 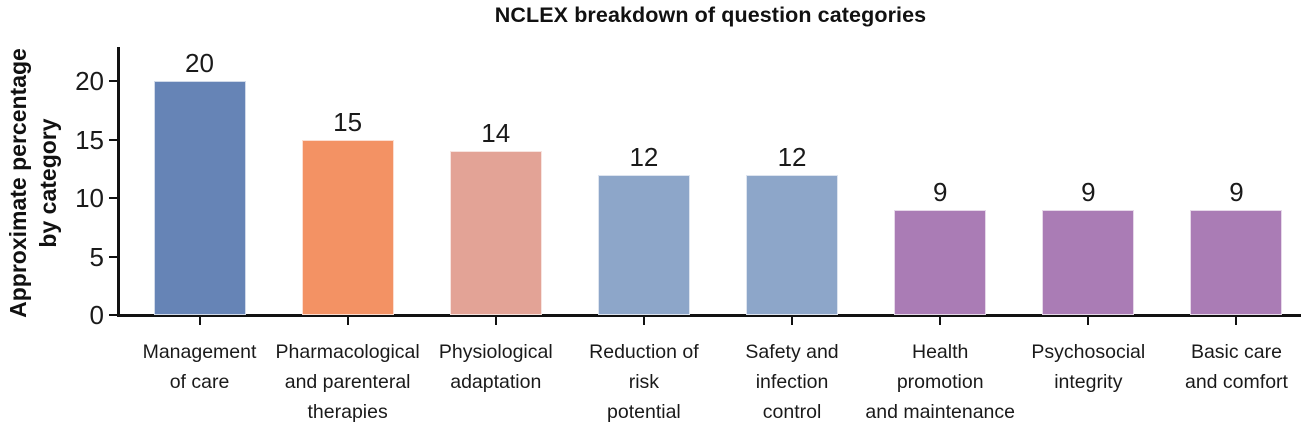 I want to click on chart-title: NCLEX breakdown of question categories, so click(x=710, y=15).